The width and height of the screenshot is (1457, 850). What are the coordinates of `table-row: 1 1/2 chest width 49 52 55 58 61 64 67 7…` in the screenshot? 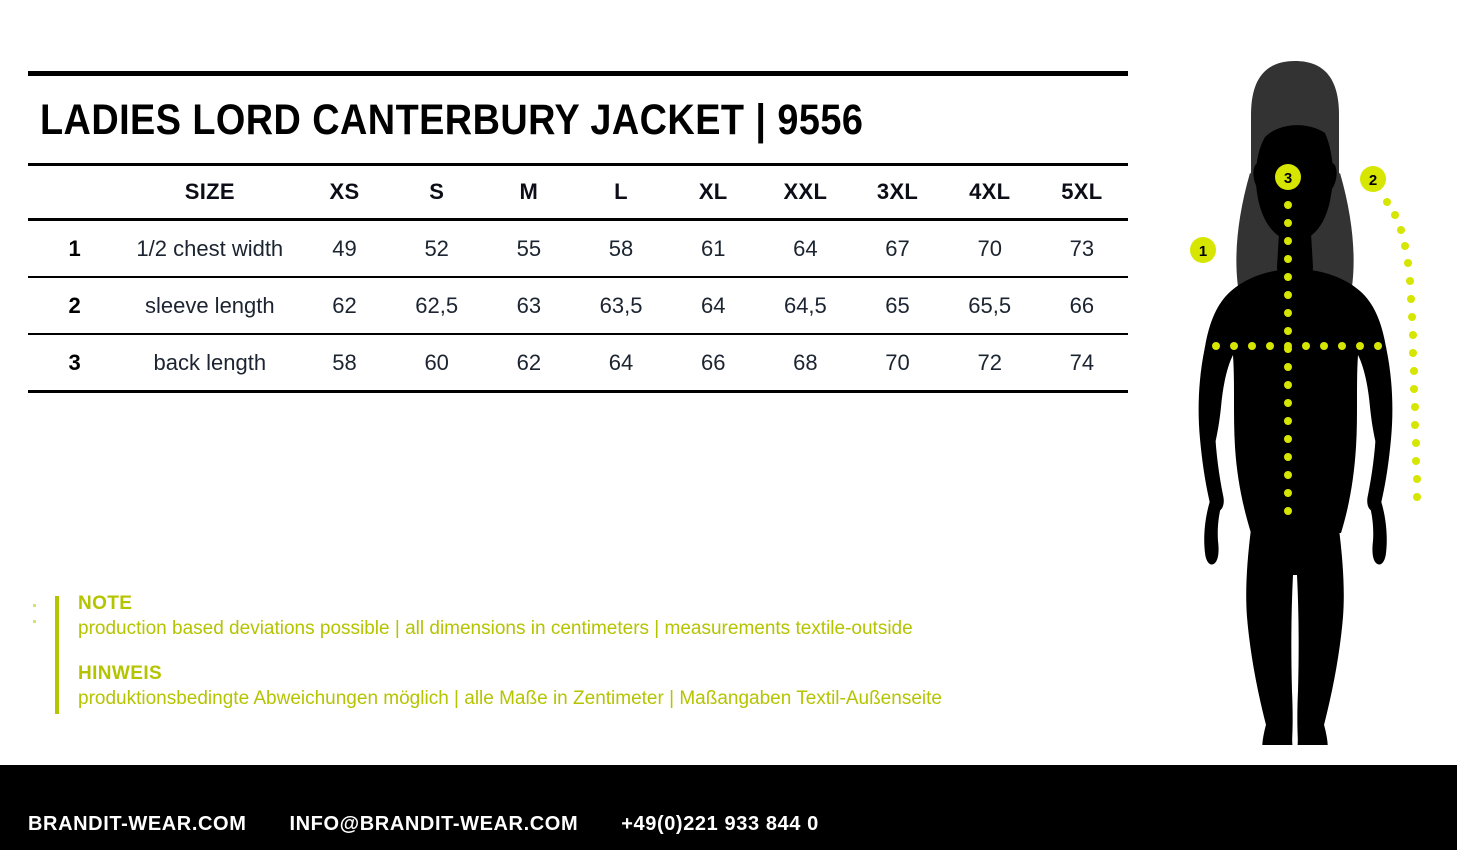 It's located at (578, 248).